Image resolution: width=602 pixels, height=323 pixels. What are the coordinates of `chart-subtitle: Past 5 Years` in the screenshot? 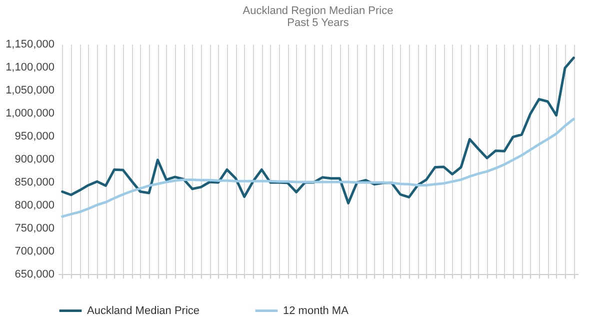 It's located at (318, 23).